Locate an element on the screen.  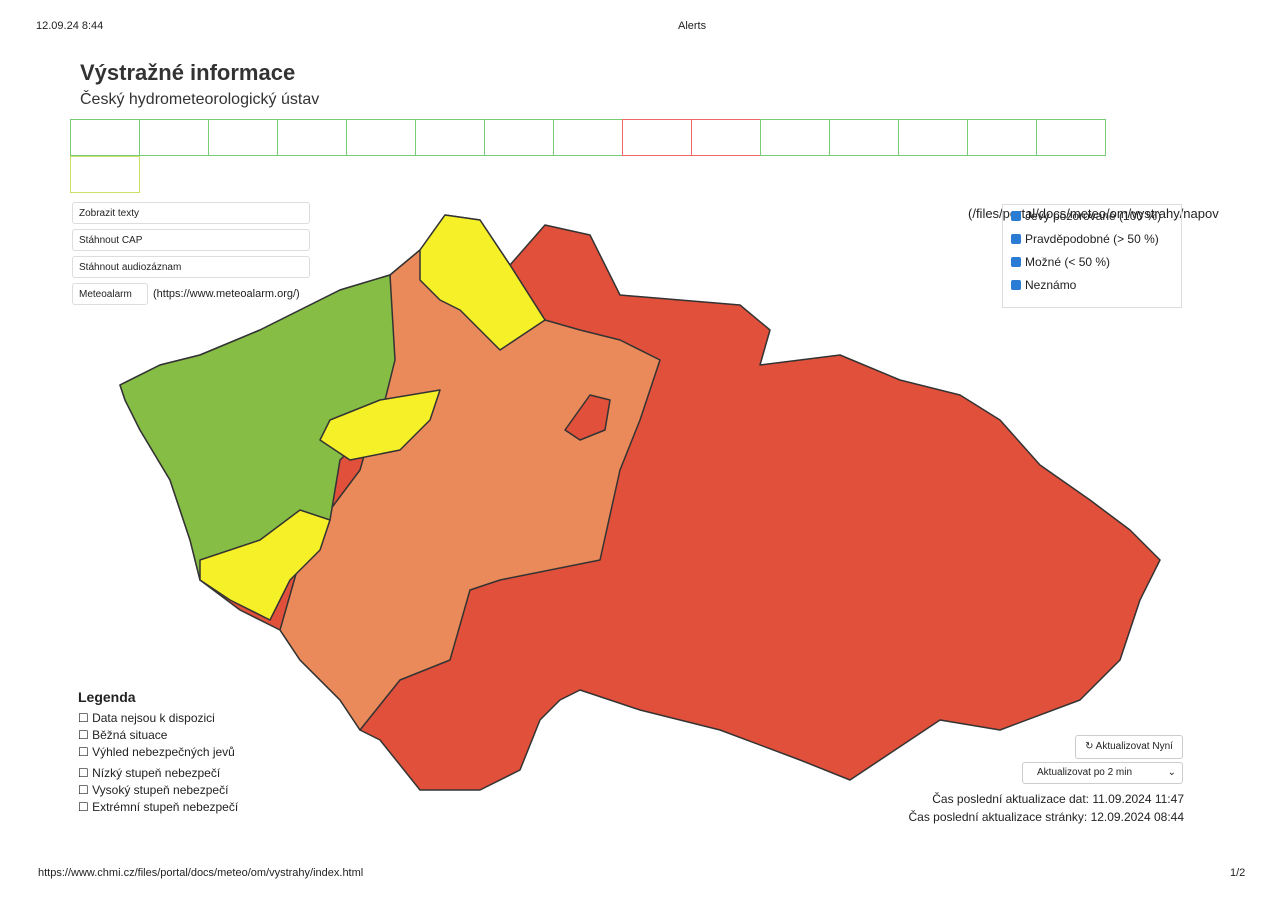
legend-item: ☐ Extrémní stupeň nebezpečí is located at coordinates (158, 807).